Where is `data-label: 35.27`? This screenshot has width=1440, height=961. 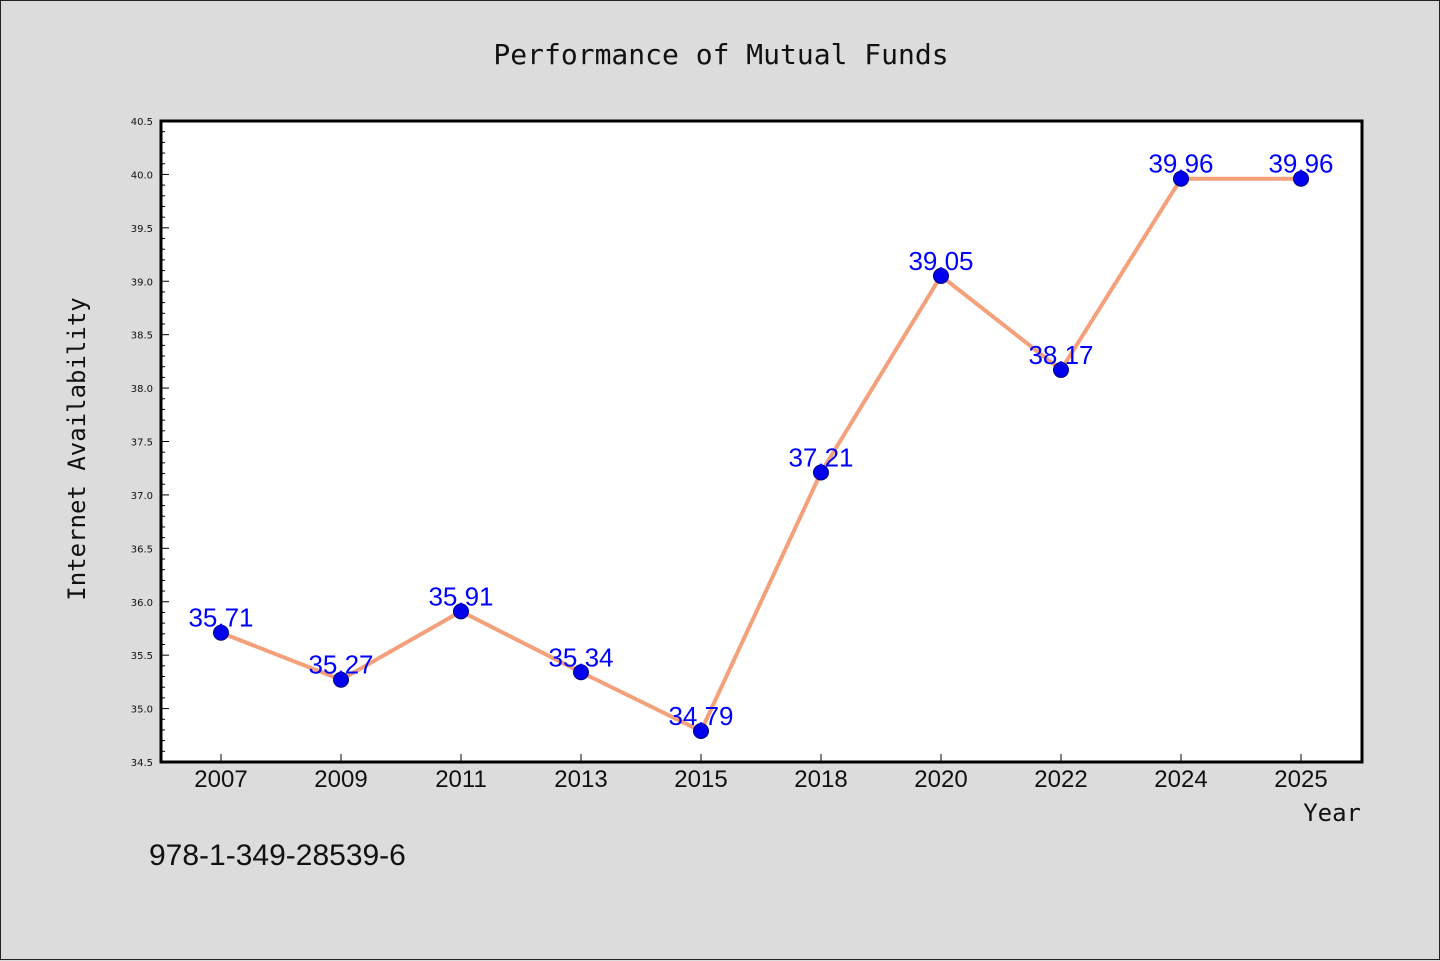 data-label: 35.27 is located at coordinates (340, 665).